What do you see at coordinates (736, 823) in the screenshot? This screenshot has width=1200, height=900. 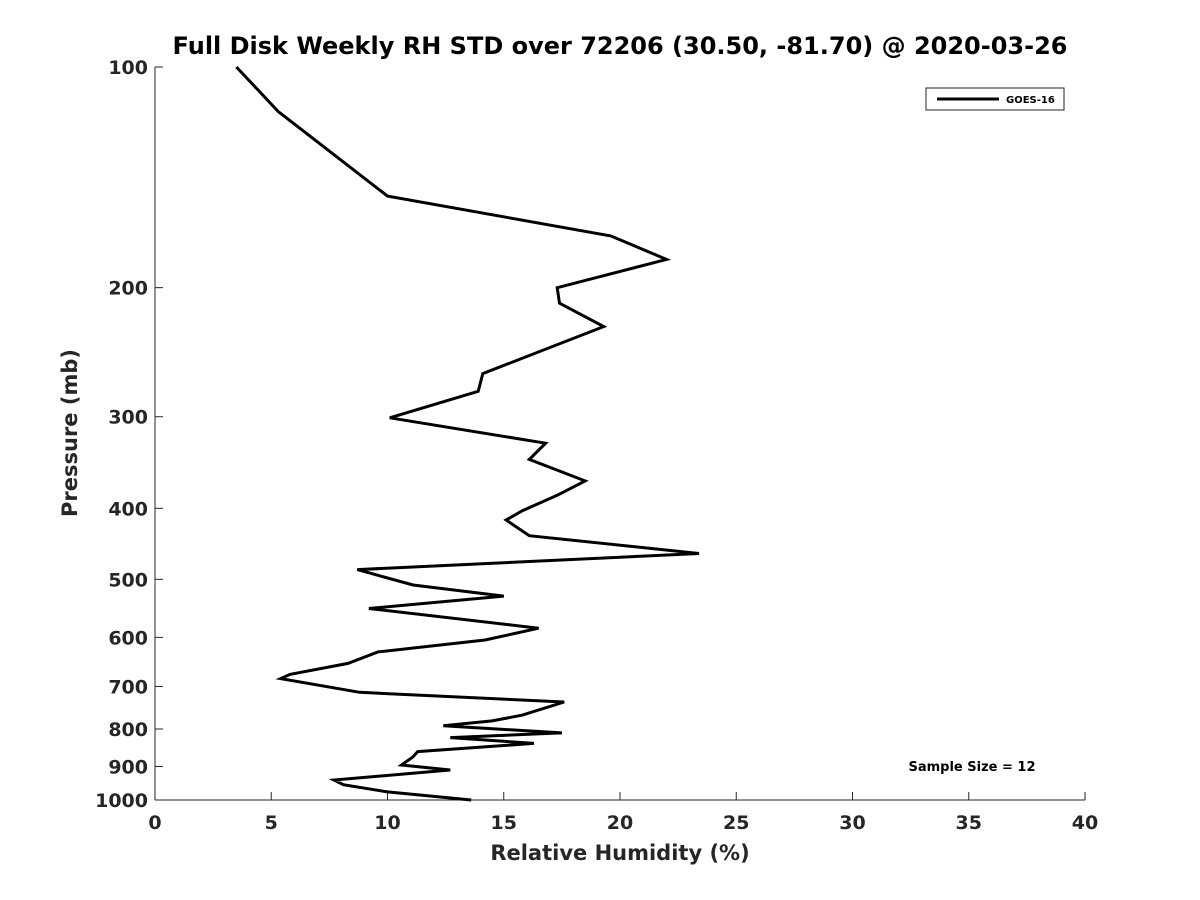 I see `x-tick-label: 25` at bounding box center [736, 823].